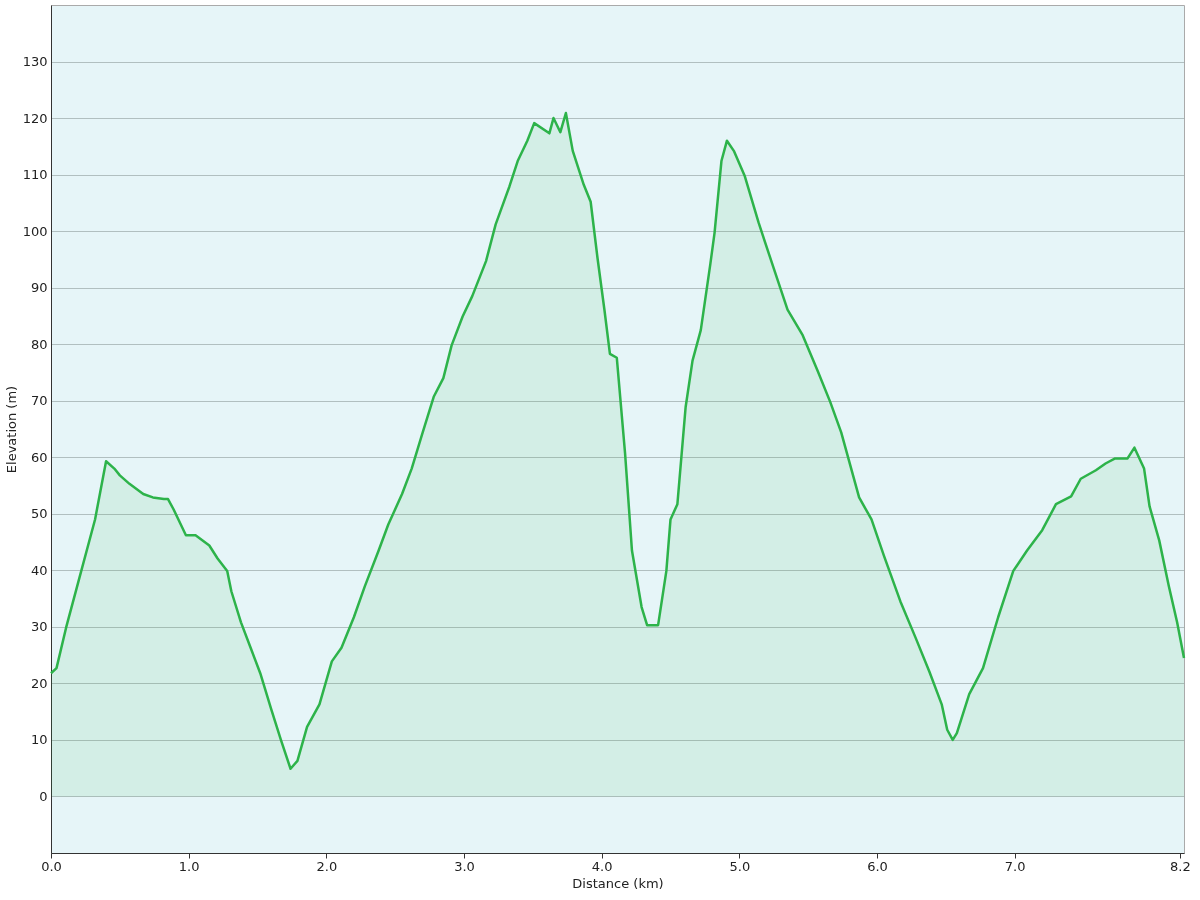  Describe the element at coordinates (39, 344) in the screenshot. I see `y-tick-label: 80` at that location.